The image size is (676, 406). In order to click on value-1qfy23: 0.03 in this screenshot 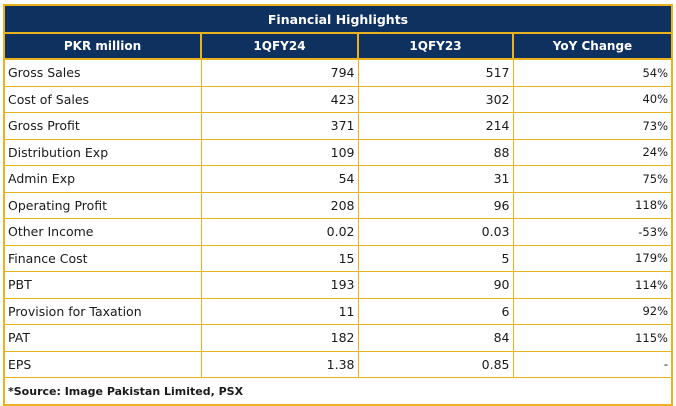, I will do `click(435, 232)`.